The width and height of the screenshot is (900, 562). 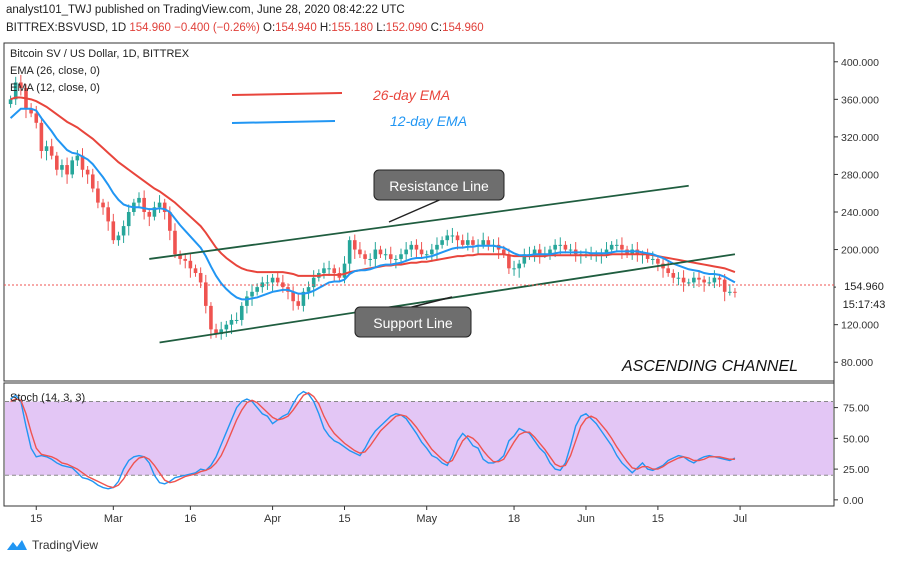 What do you see at coordinates (514, 519) in the screenshot?
I see `time-tick-label: 18` at bounding box center [514, 519].